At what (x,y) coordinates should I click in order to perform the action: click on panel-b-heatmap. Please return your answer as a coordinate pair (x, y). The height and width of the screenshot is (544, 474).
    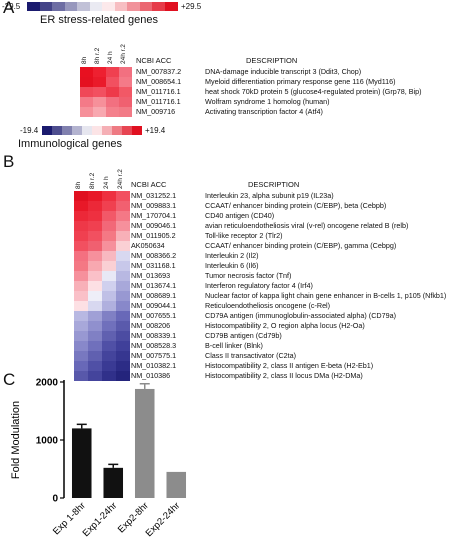
    Looking at the image, I should click on (102, 286).